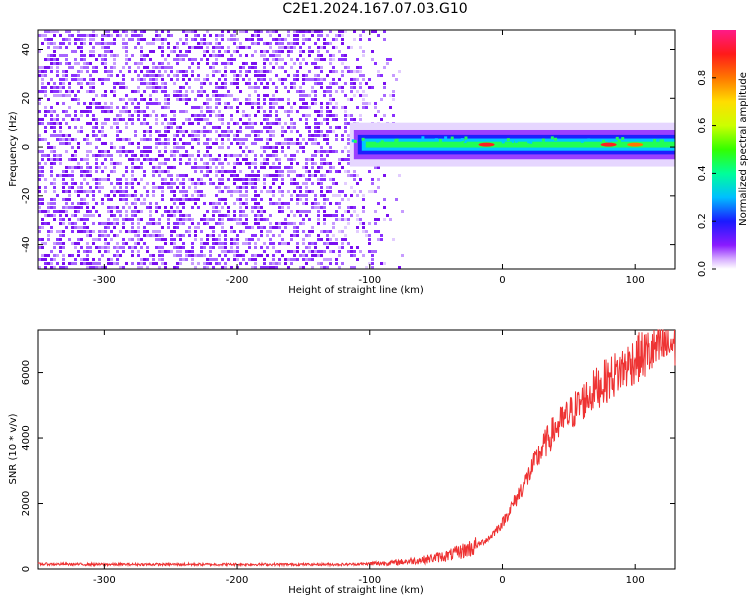 The height and width of the screenshot is (600, 750). What do you see at coordinates (104, 580) in the screenshot?
I see `x-tick-label: -300` at bounding box center [104, 580].